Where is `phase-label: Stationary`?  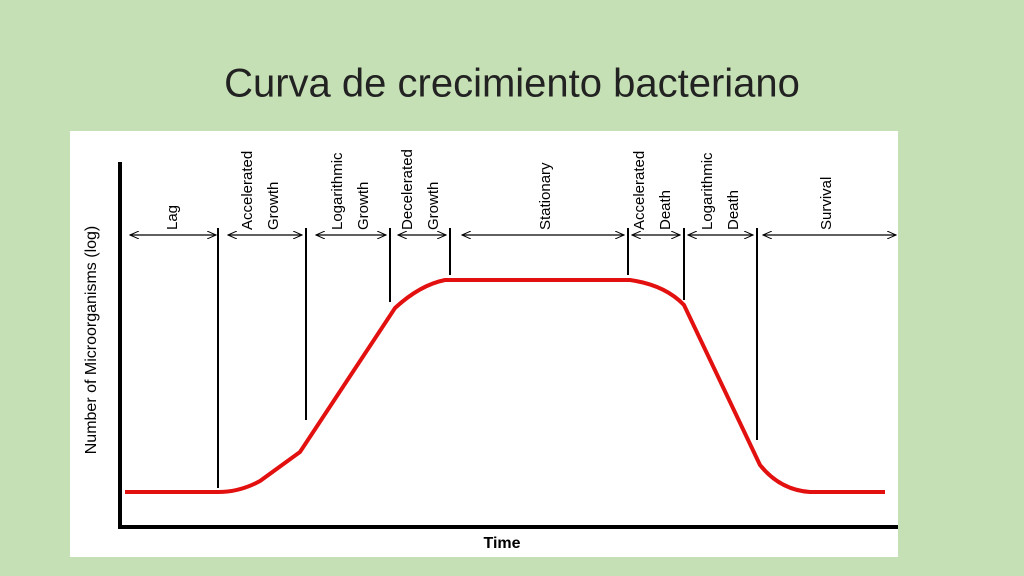 phase-label: Stationary is located at coordinates (545, 196).